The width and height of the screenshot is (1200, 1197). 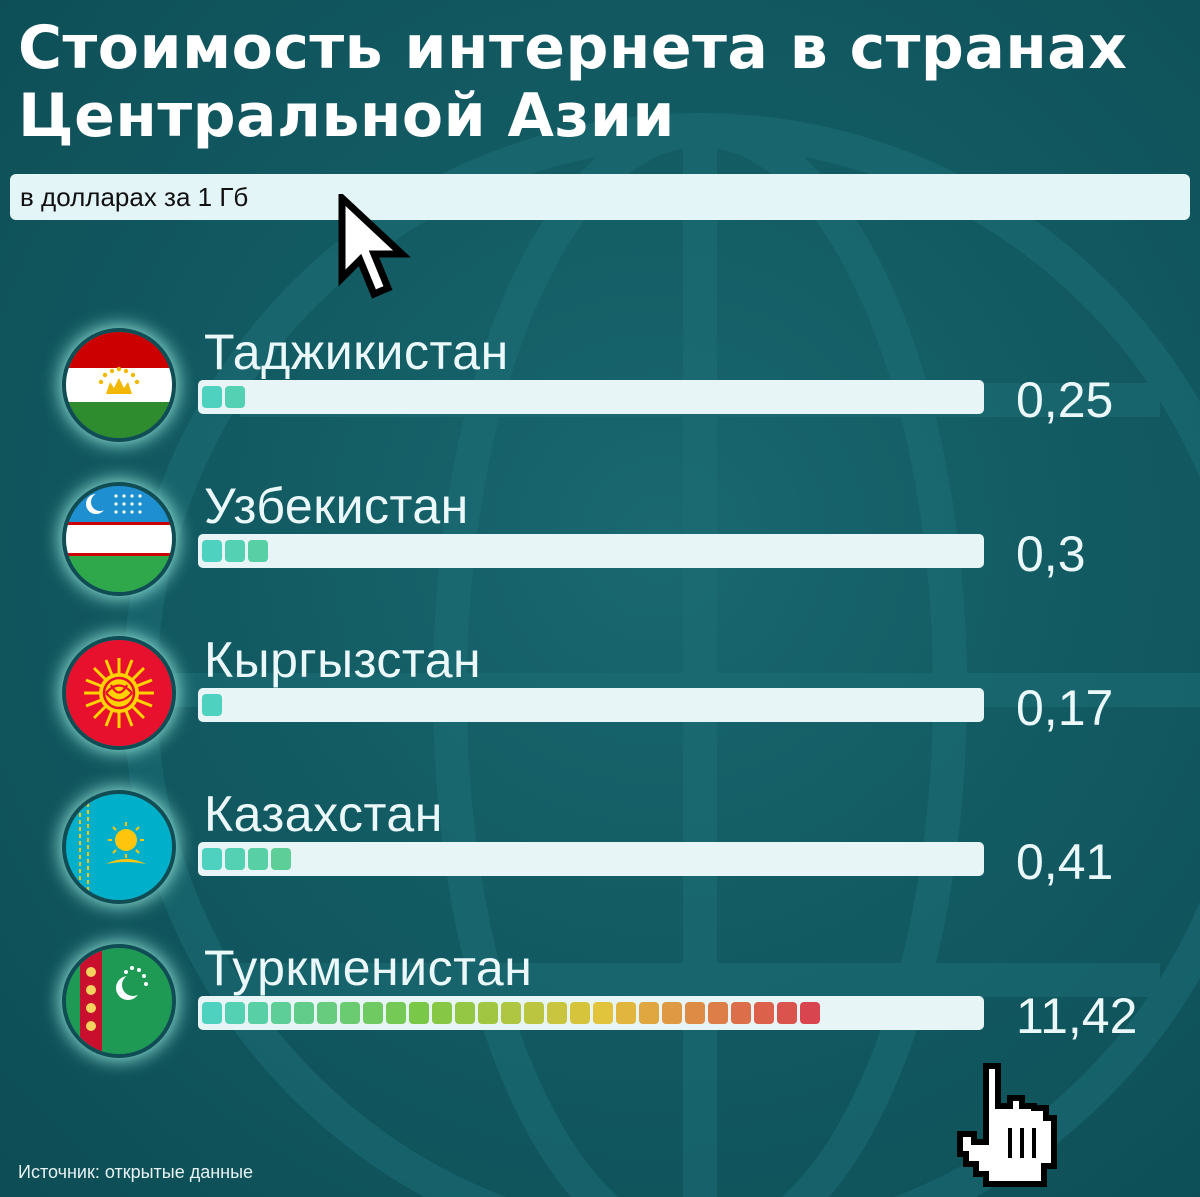 What do you see at coordinates (343, 660) in the screenshot?
I see `category-label: Кыргызстан` at bounding box center [343, 660].